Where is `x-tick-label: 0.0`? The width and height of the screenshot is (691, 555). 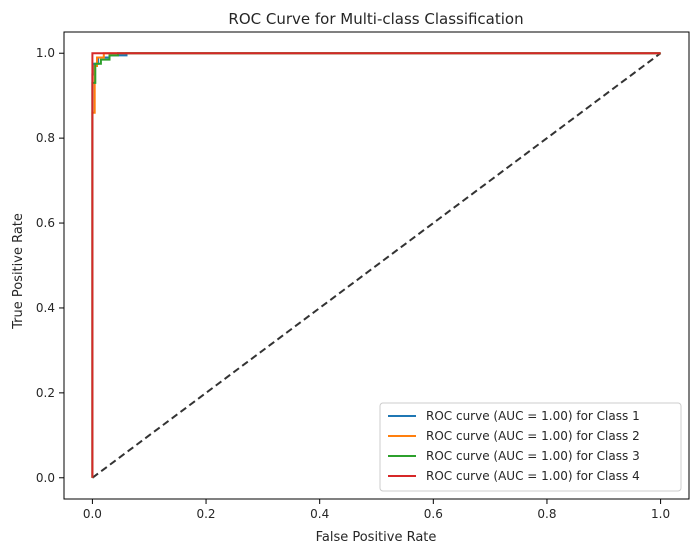 x-tick-label: 0.0 is located at coordinates (92, 514).